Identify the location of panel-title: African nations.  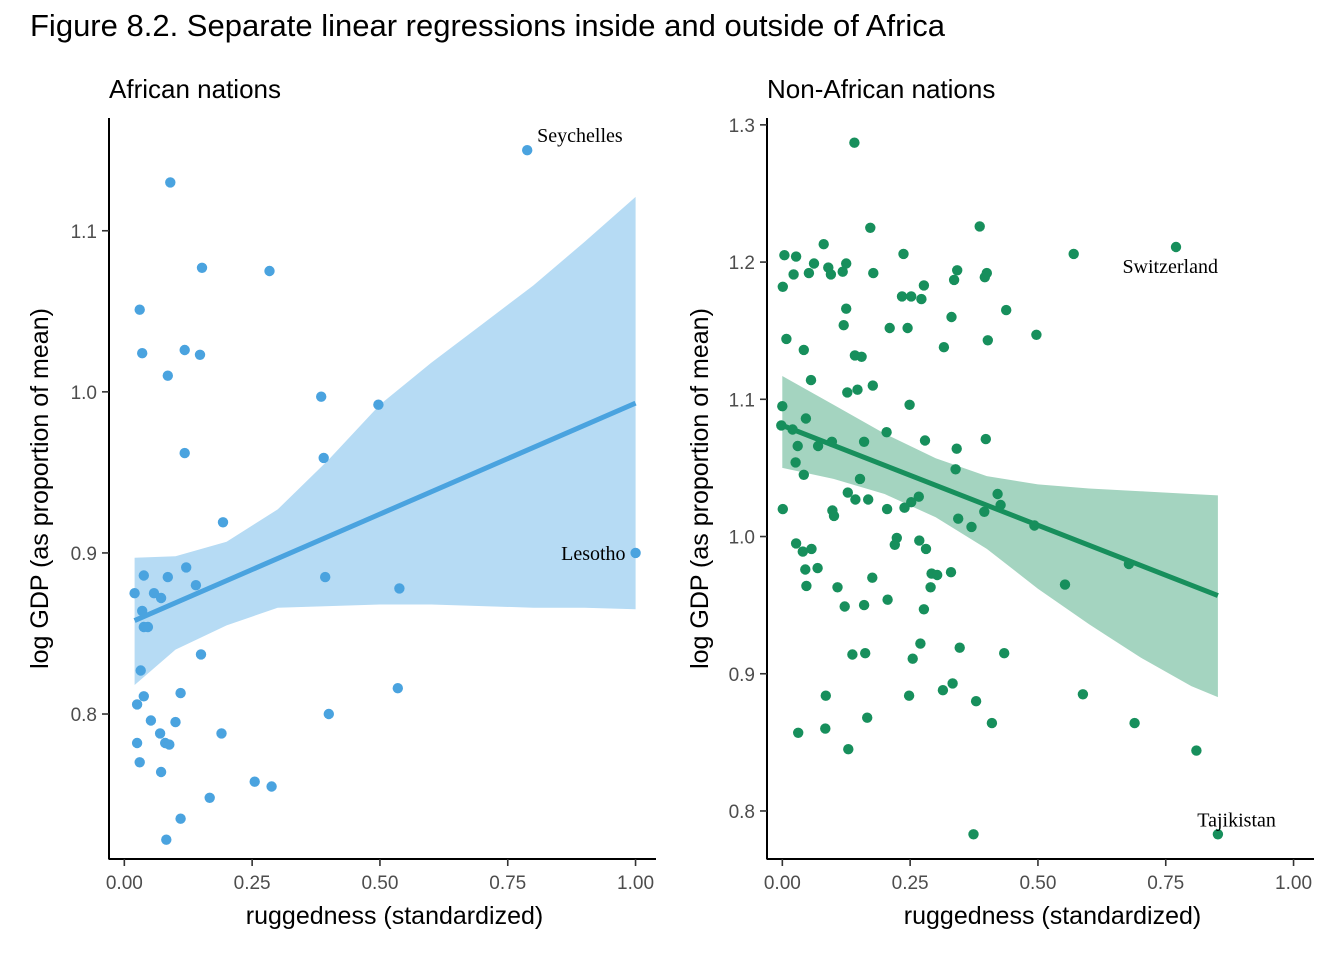
(195, 89).